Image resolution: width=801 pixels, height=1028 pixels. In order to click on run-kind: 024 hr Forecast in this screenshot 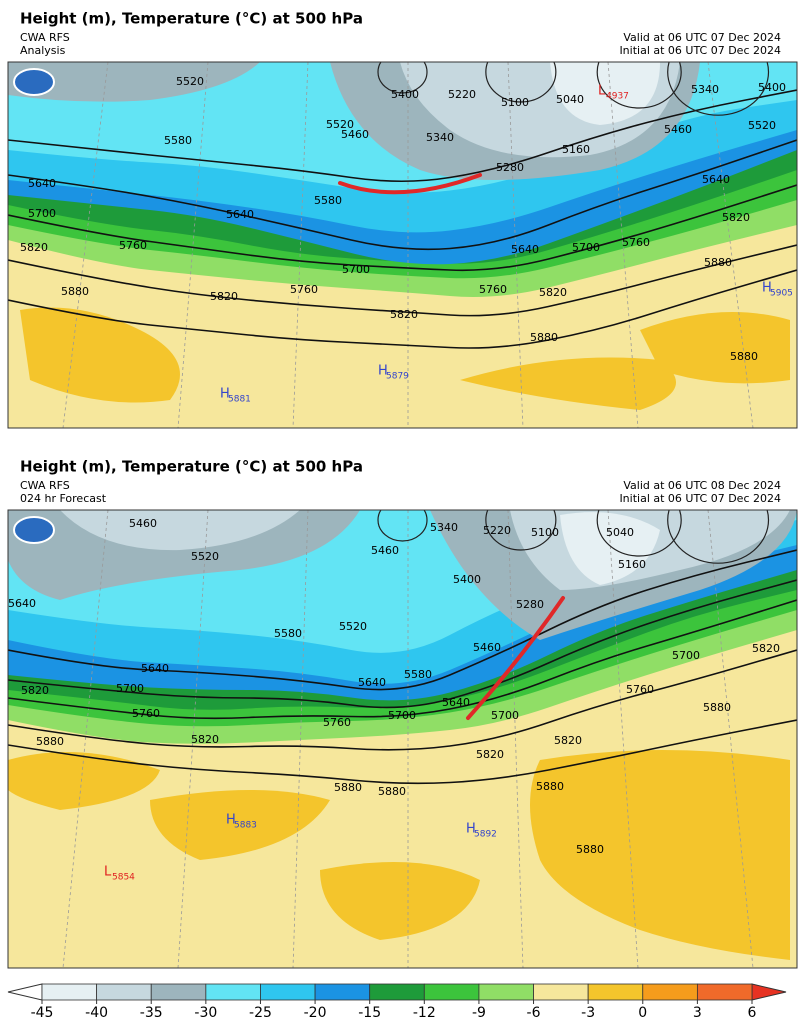, I will do `click(63, 498)`.